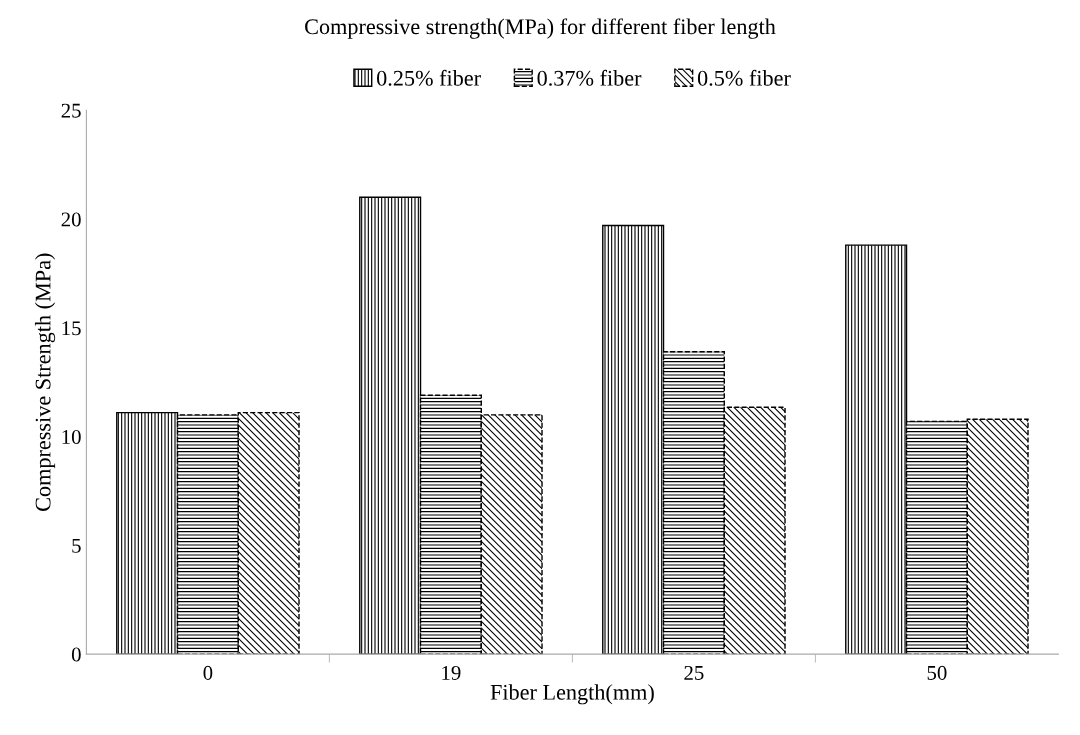 The height and width of the screenshot is (735, 1080). Describe the element at coordinates (71, 328) in the screenshot. I see `y-tick-label: 15` at that location.